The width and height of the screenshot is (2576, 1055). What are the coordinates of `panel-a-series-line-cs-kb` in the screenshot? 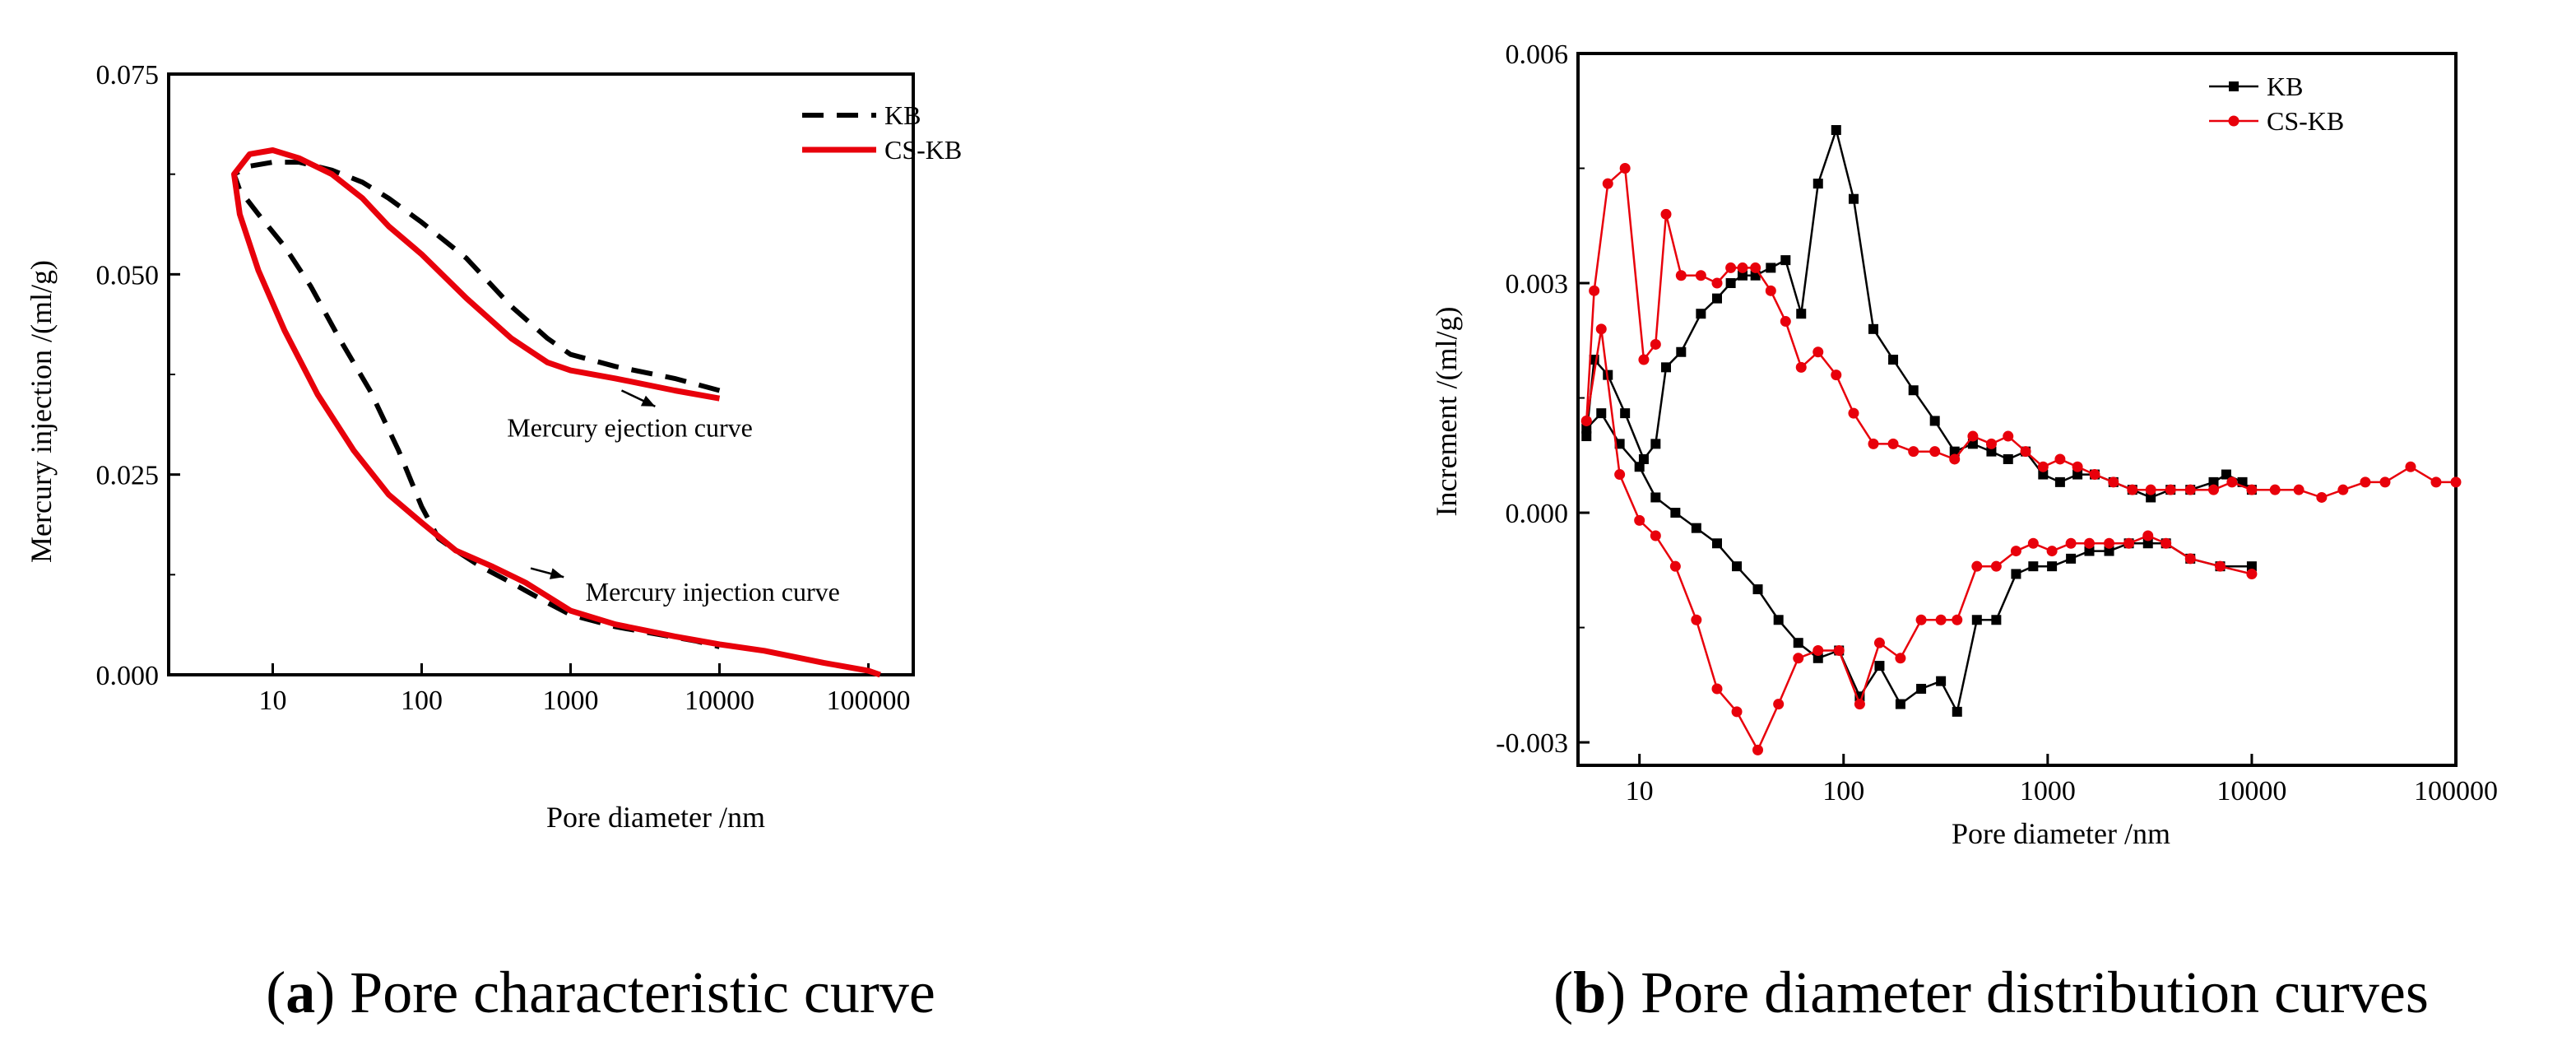 It's located at (556, 412).